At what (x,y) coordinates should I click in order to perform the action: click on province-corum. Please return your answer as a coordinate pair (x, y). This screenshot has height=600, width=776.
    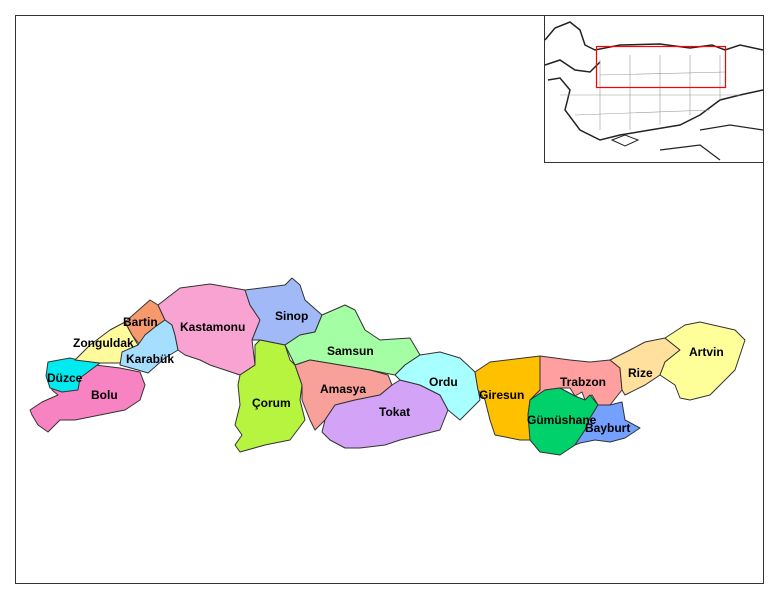
    Looking at the image, I should click on (270, 396).